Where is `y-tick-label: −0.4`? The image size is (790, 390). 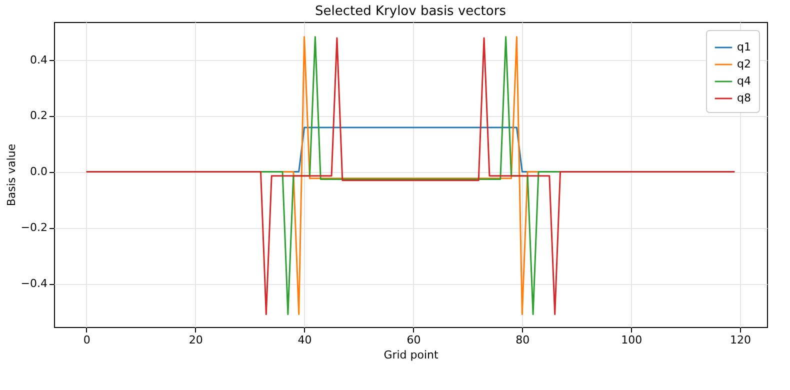 y-tick-label: −0.4 is located at coordinates (34, 283).